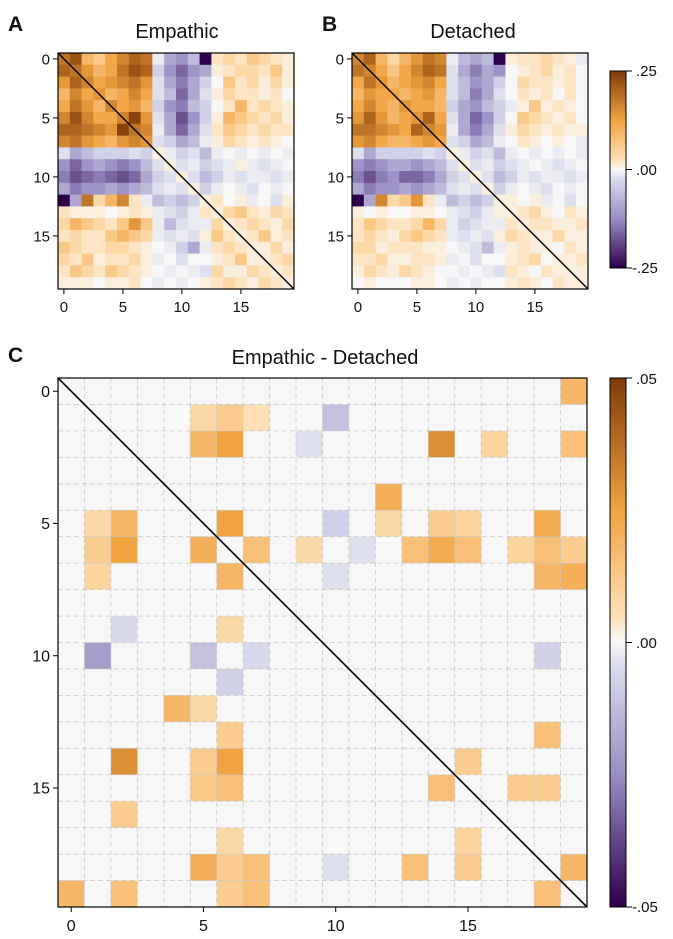  I want to click on diagonal-line-empathic, so click(176, 171).